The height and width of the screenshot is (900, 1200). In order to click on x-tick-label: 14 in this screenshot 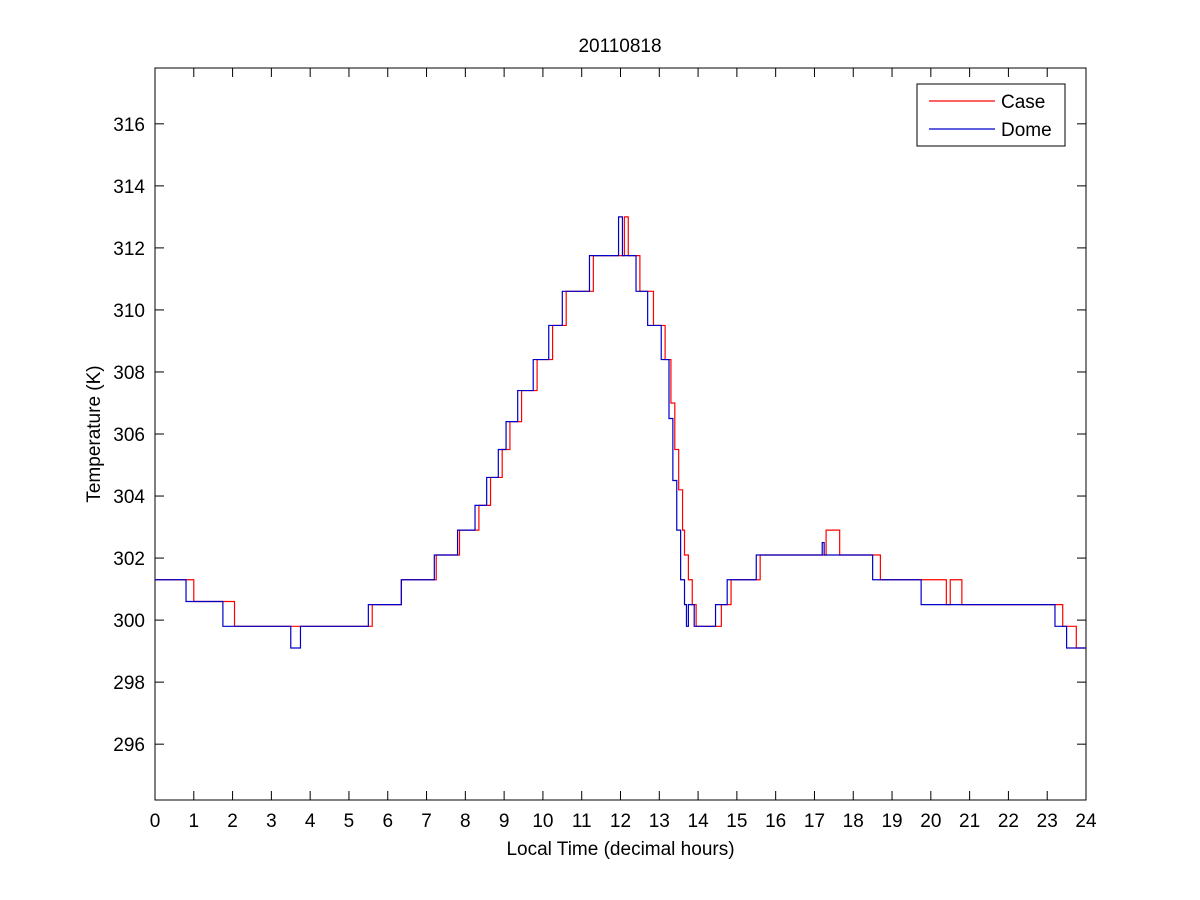, I will do `click(699, 821)`.